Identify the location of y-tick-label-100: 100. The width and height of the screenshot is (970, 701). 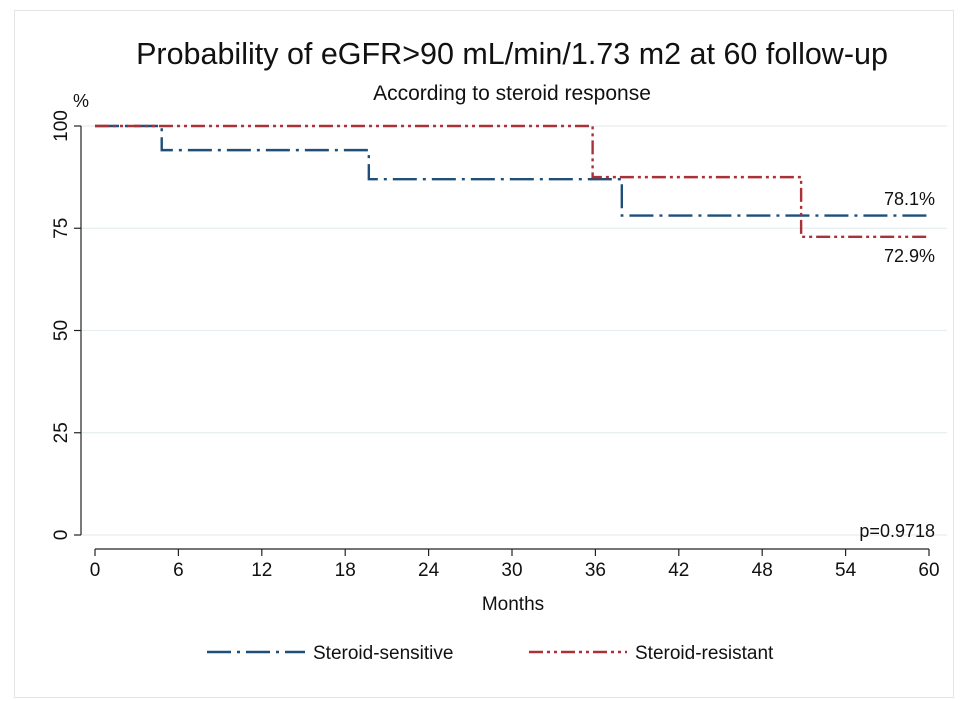
(61, 126).